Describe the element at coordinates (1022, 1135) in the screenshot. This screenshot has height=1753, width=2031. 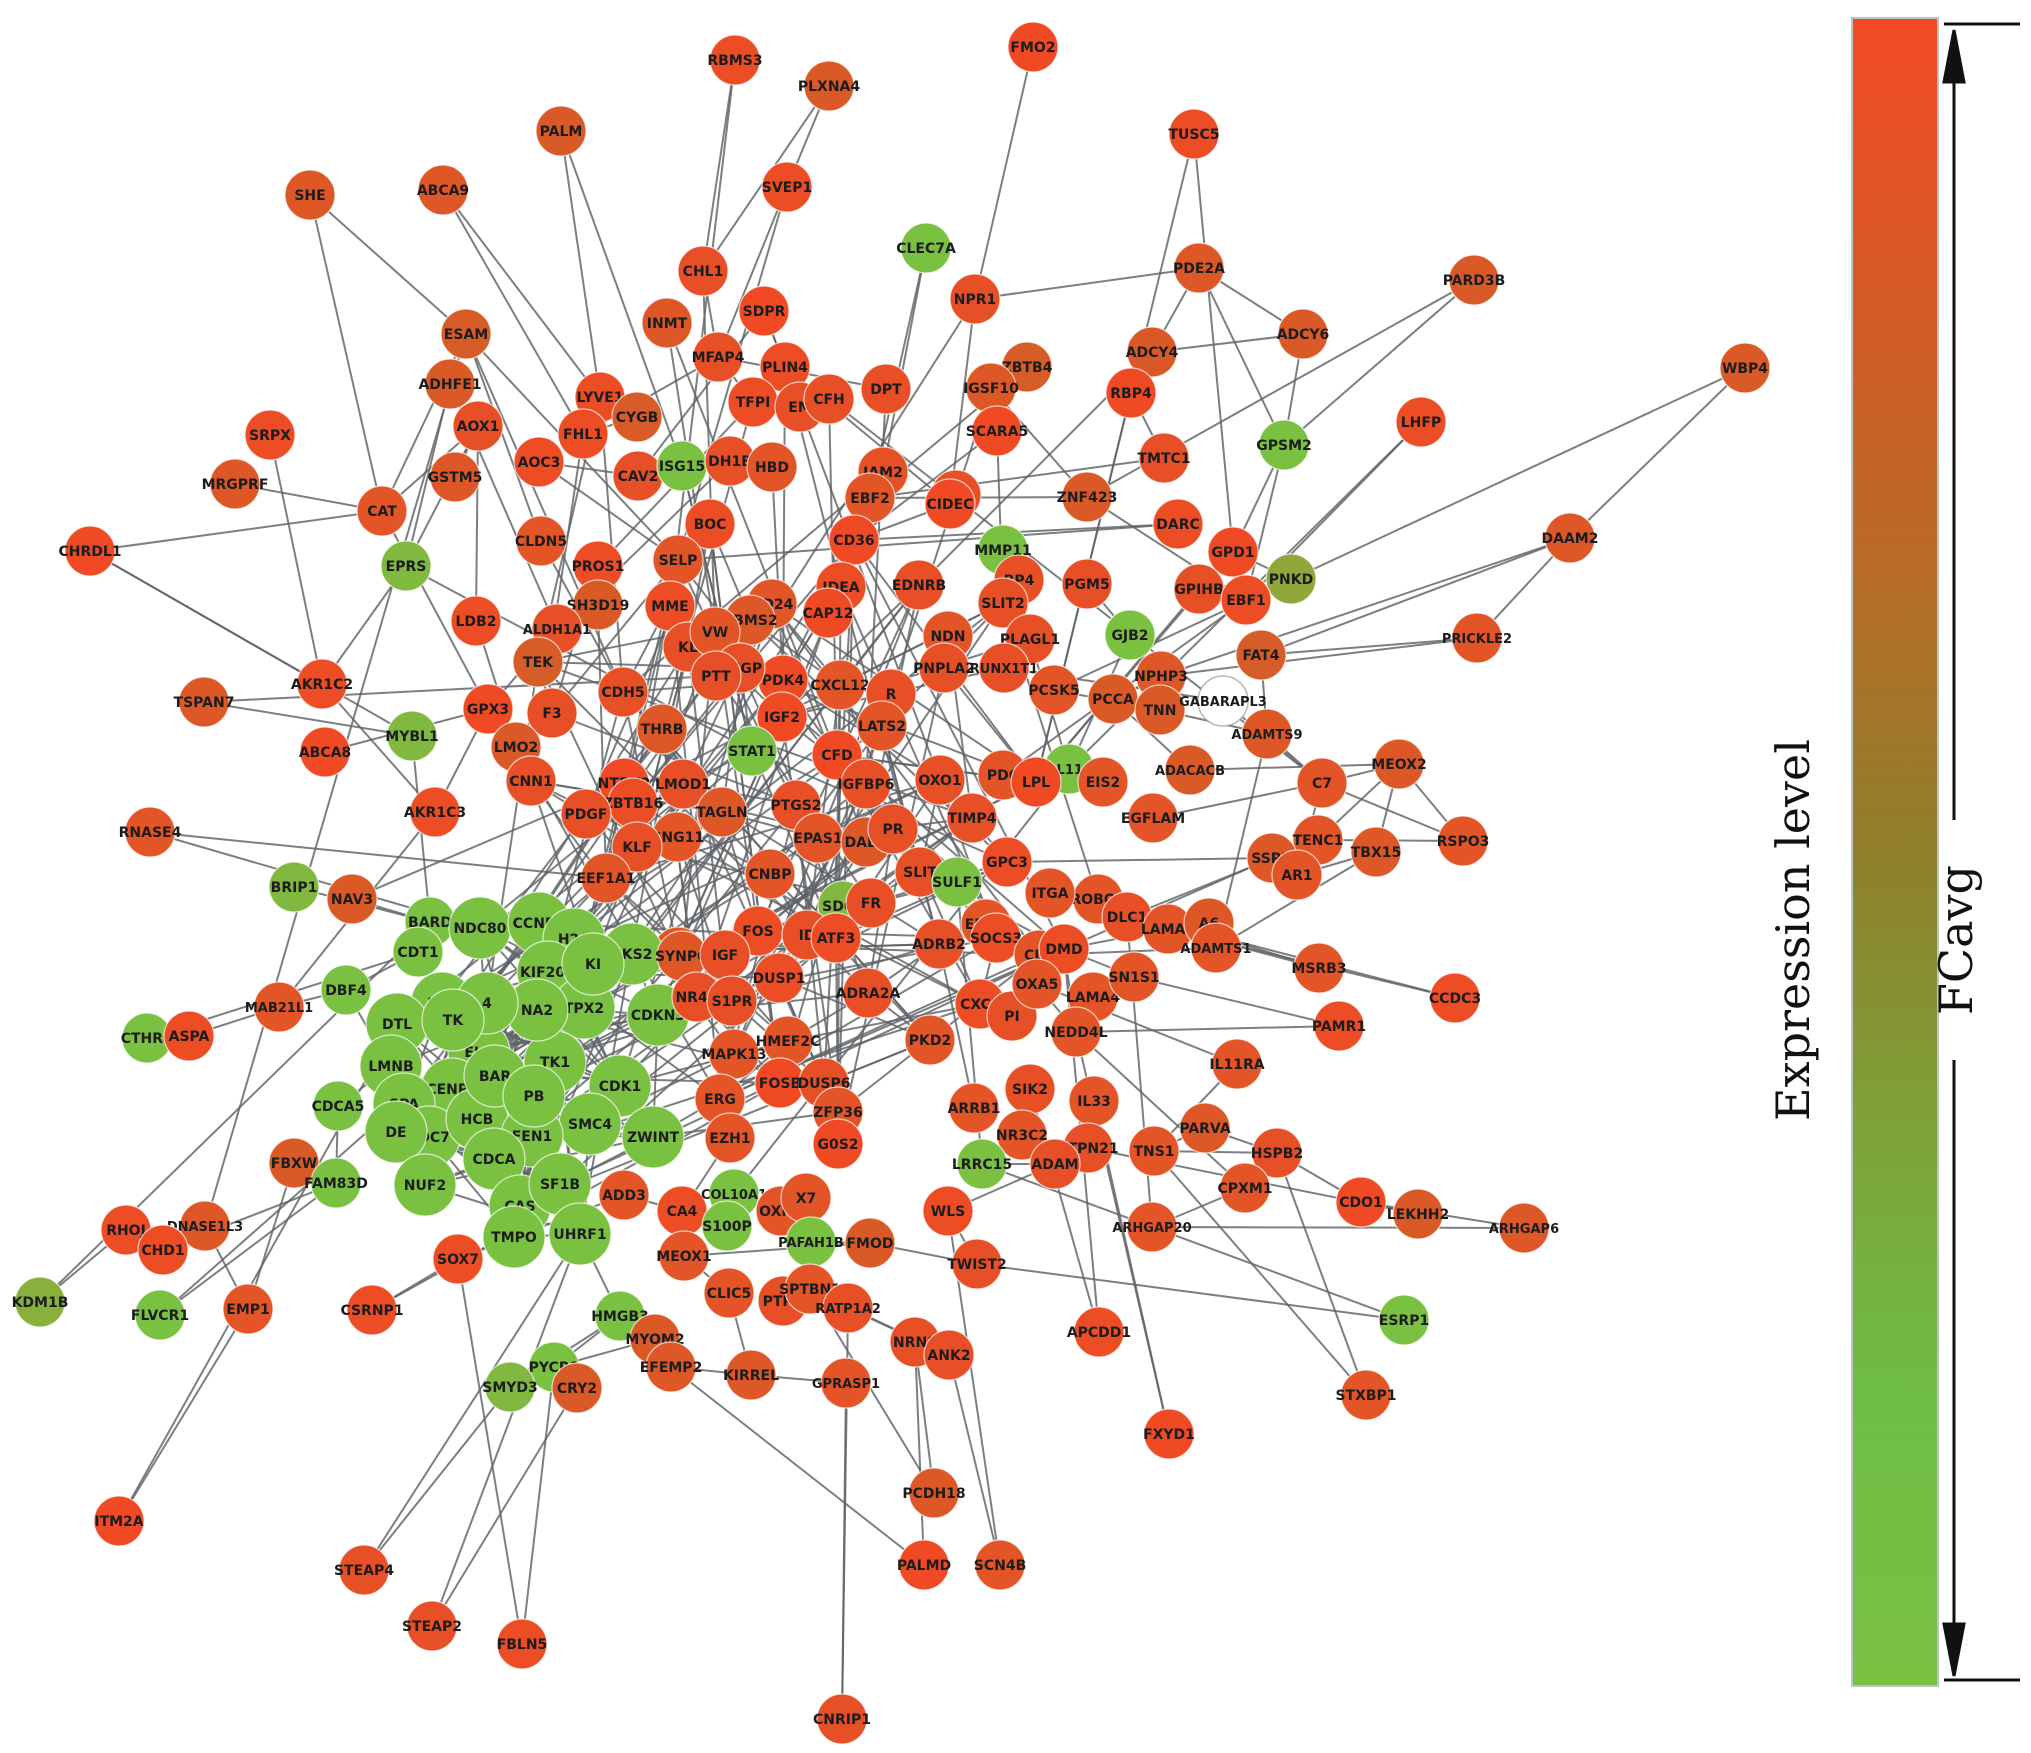
I see `gene-node: NR3C2` at that location.